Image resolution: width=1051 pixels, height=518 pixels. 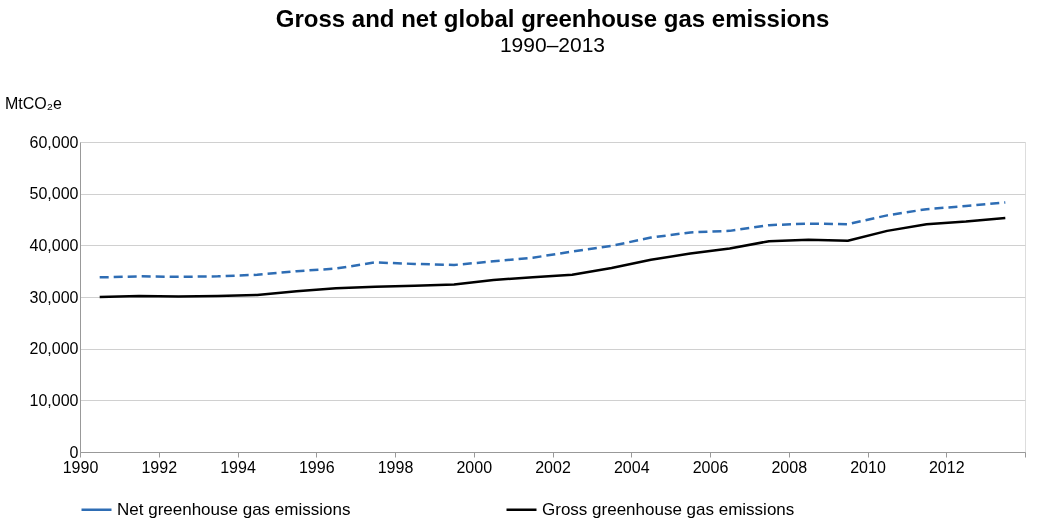 What do you see at coordinates (946, 467) in the screenshot?
I see `x-tick-label: 2012` at bounding box center [946, 467].